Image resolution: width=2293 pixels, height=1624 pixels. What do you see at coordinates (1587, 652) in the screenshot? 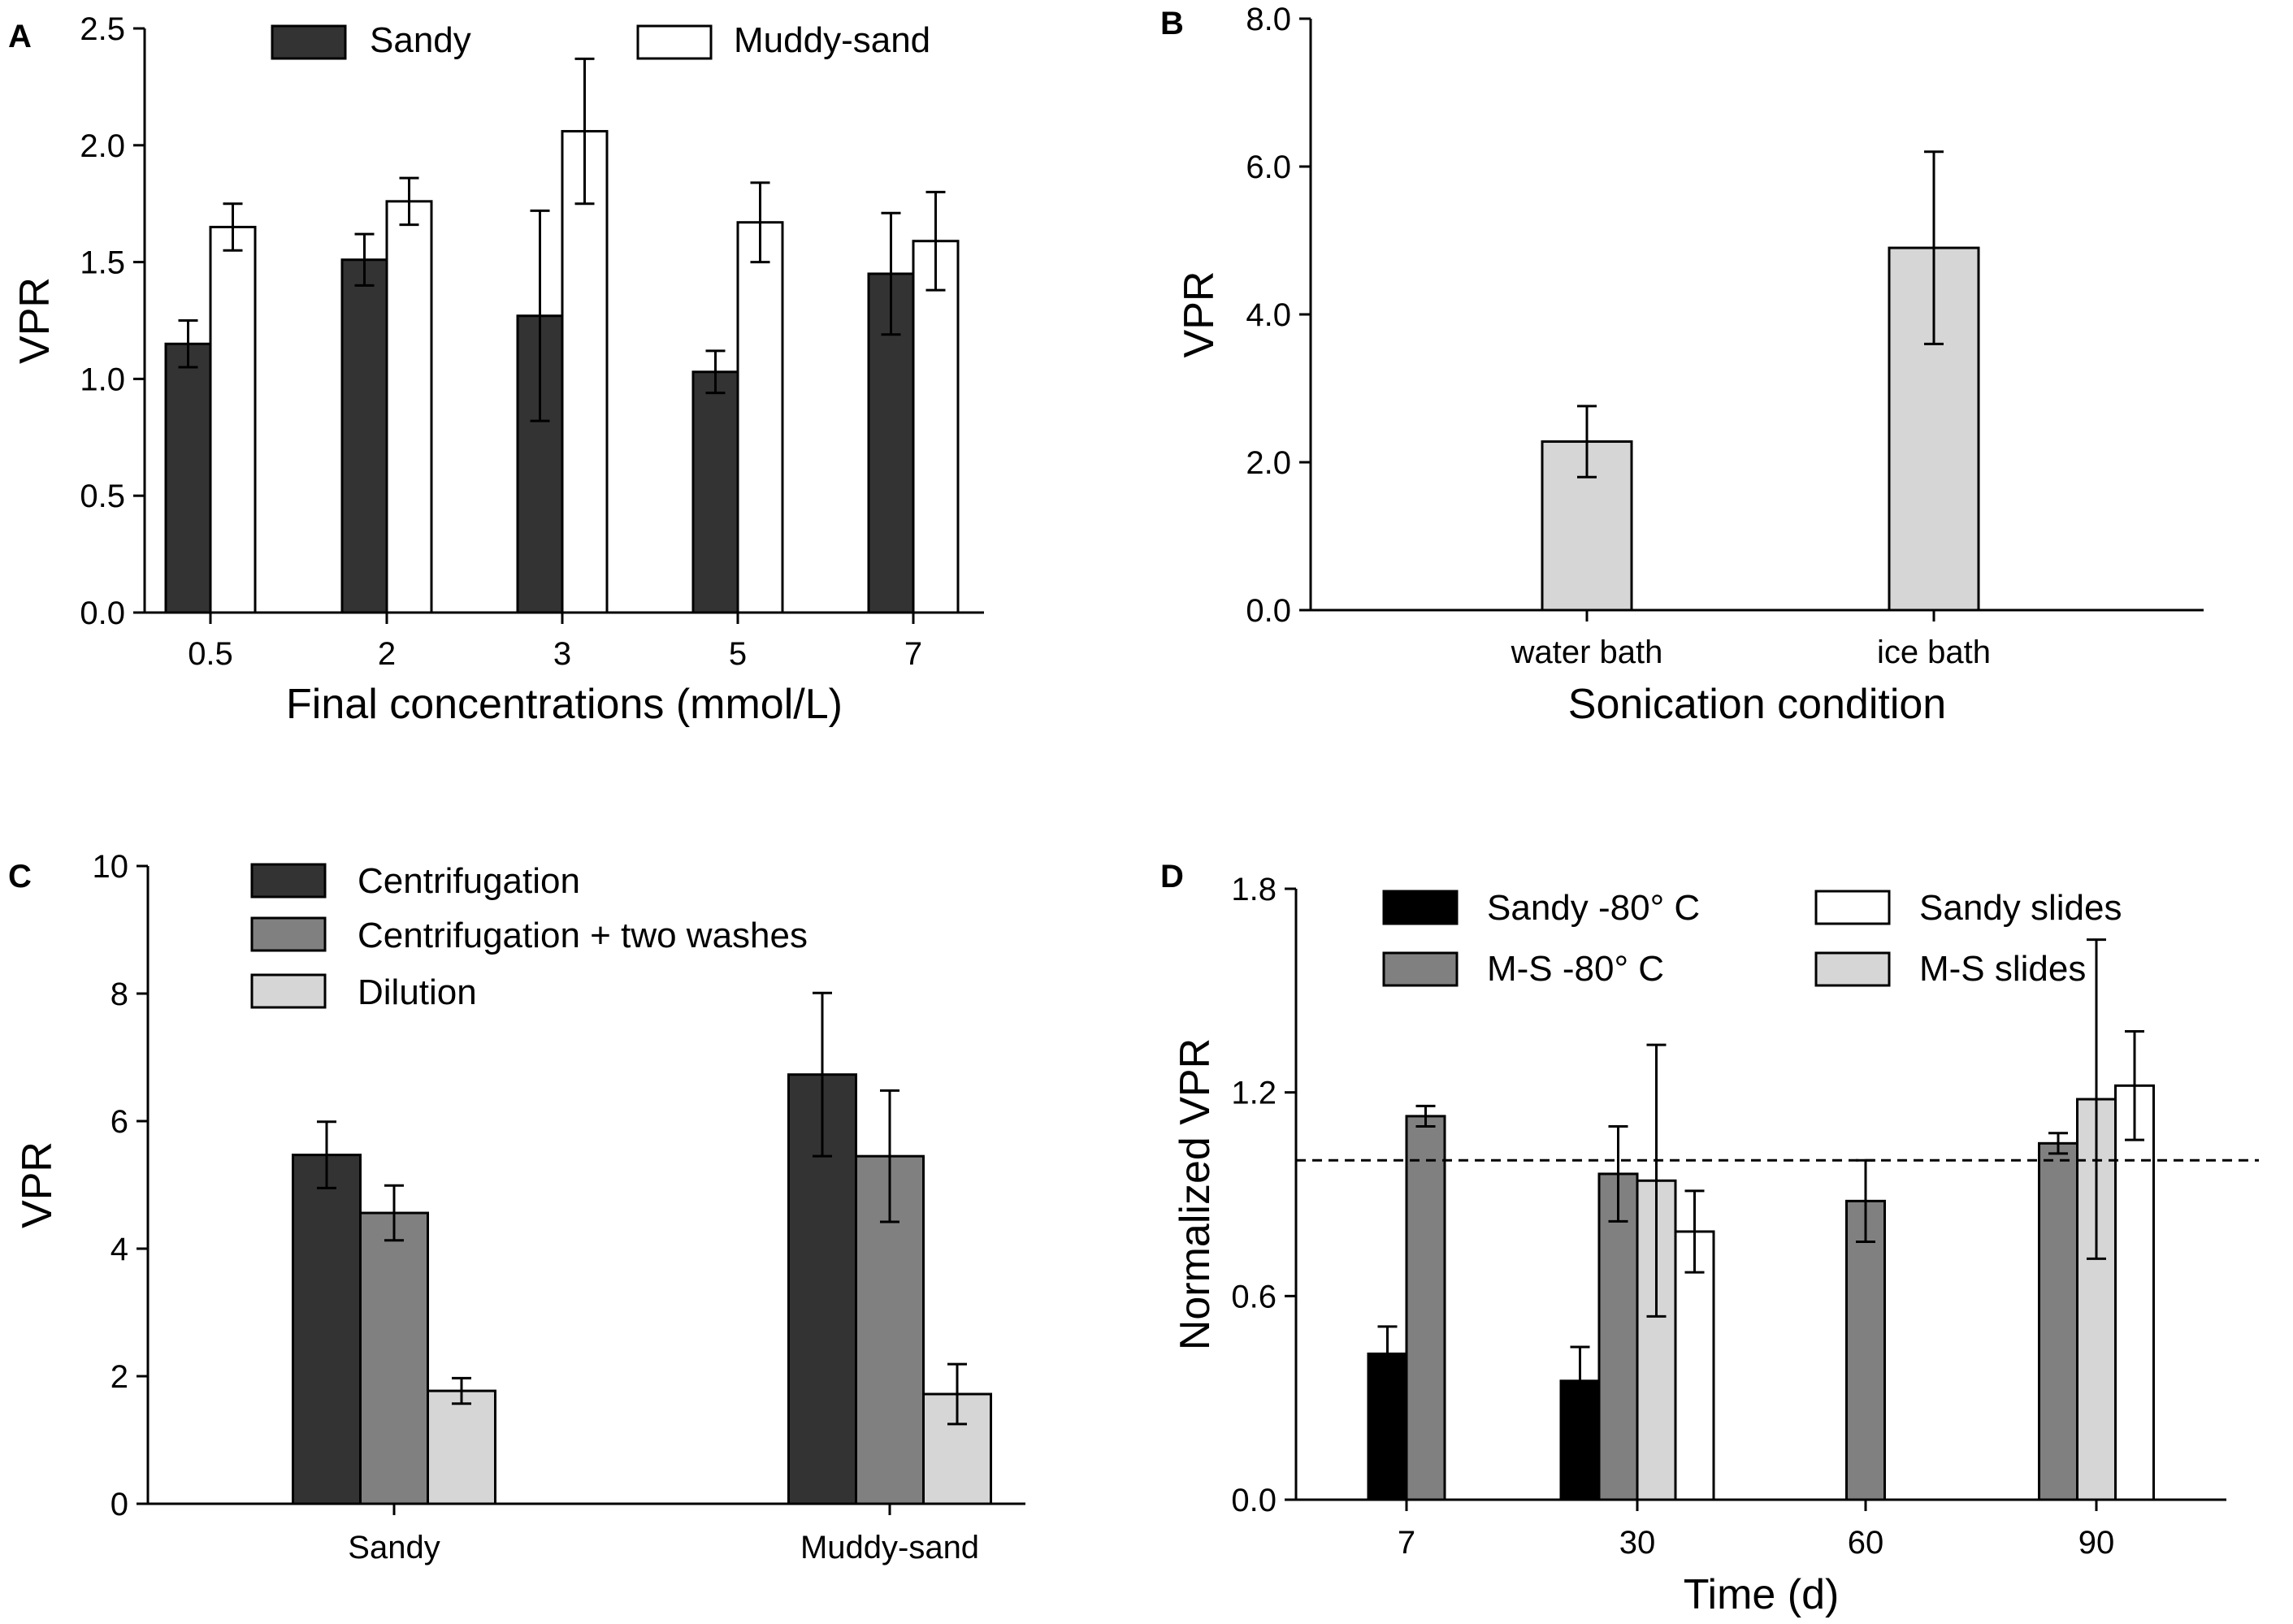
I see `x-tick-label: water bath` at bounding box center [1587, 652].